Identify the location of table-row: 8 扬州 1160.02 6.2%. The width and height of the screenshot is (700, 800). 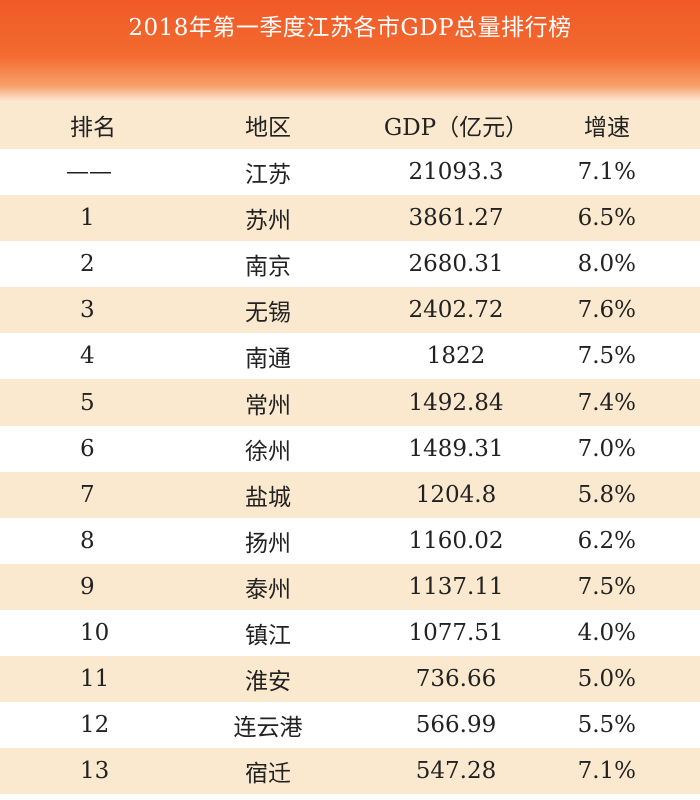
(350, 540).